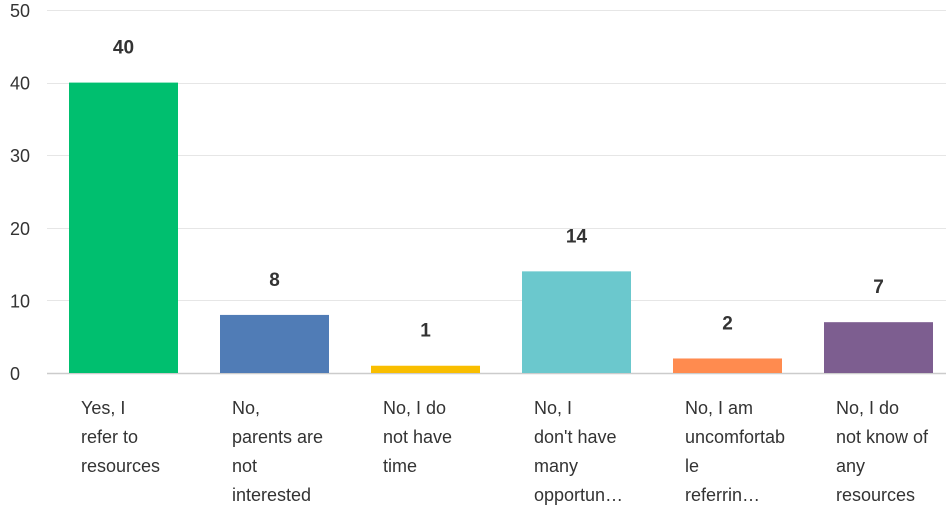 The width and height of the screenshot is (946, 510). Describe the element at coordinates (20, 156) in the screenshot. I see `y-tick-label: 30` at that location.